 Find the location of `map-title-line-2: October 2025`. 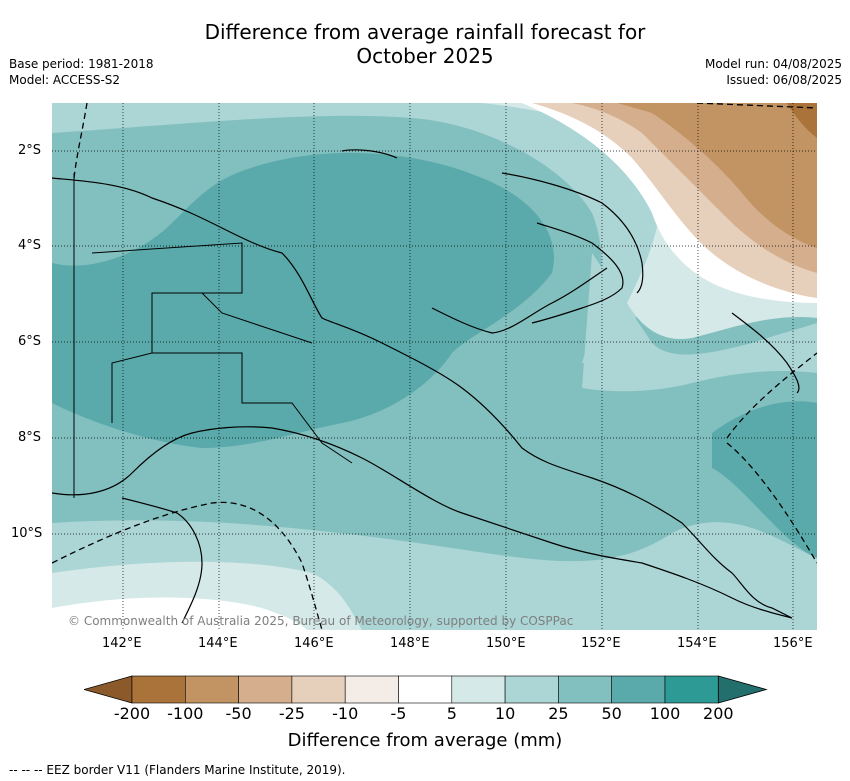

map-title-line-2: October 2025 is located at coordinates (425, 56).